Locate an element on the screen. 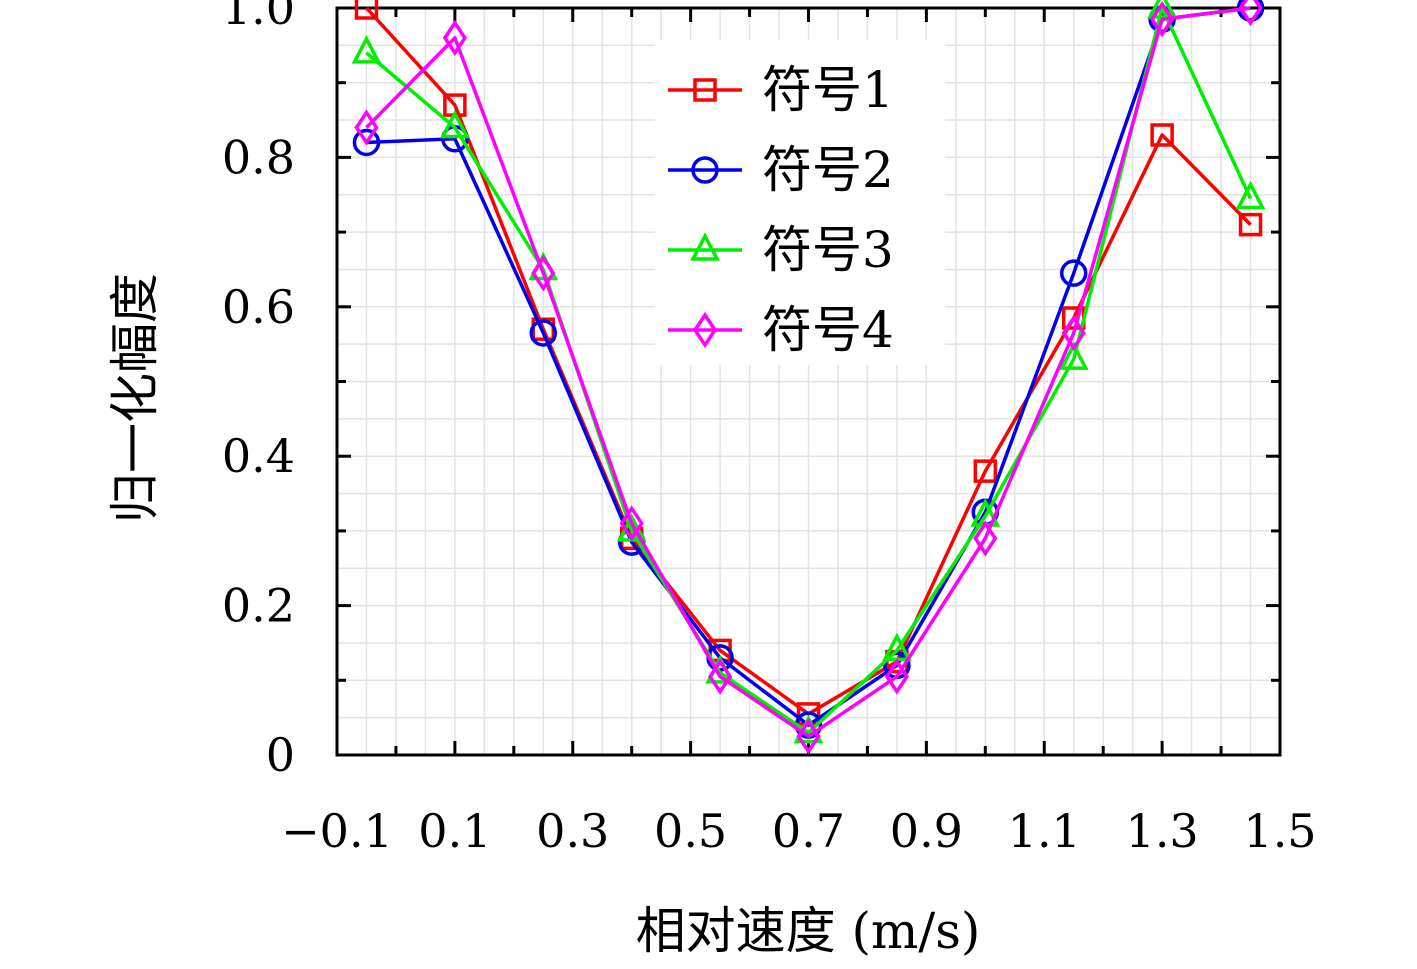  legend-item-1: 符号1 is located at coordinates (781, 90).